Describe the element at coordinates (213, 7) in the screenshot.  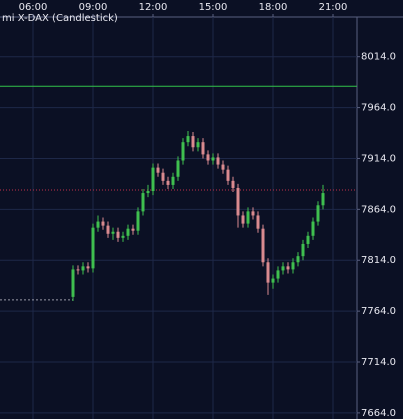
I see `x-tick-label: 15:00` at that location.